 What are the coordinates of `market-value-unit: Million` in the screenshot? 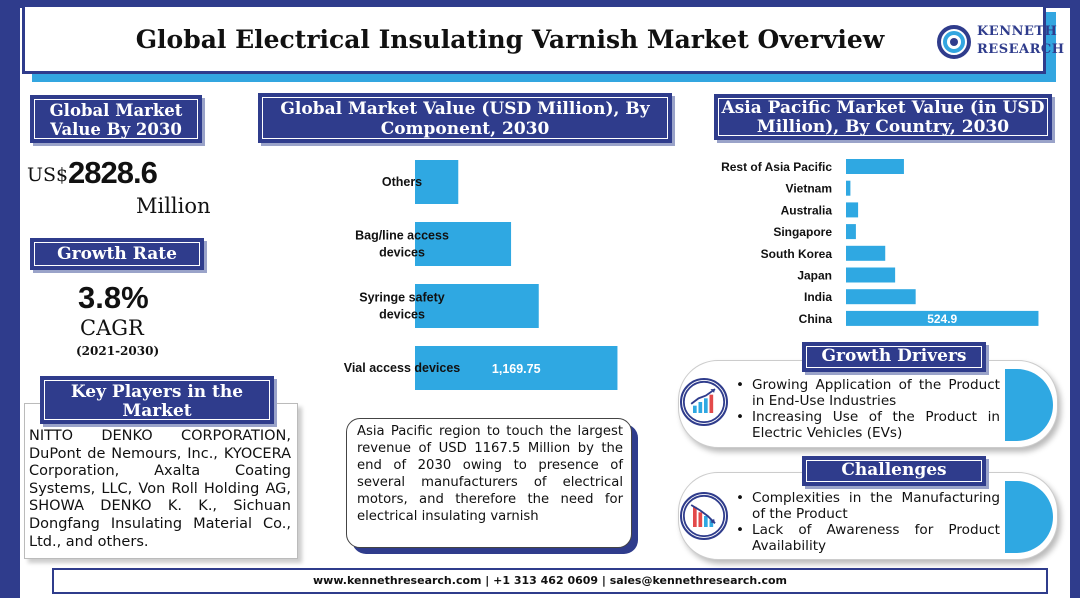 It's located at (173, 206).